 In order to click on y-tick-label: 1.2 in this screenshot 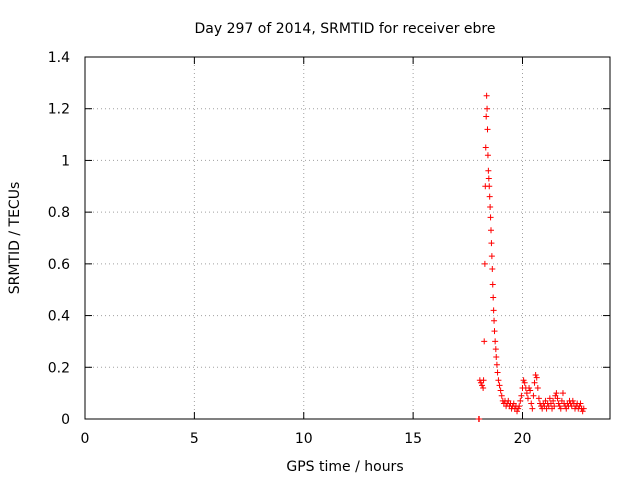, I will do `click(59, 110)`.